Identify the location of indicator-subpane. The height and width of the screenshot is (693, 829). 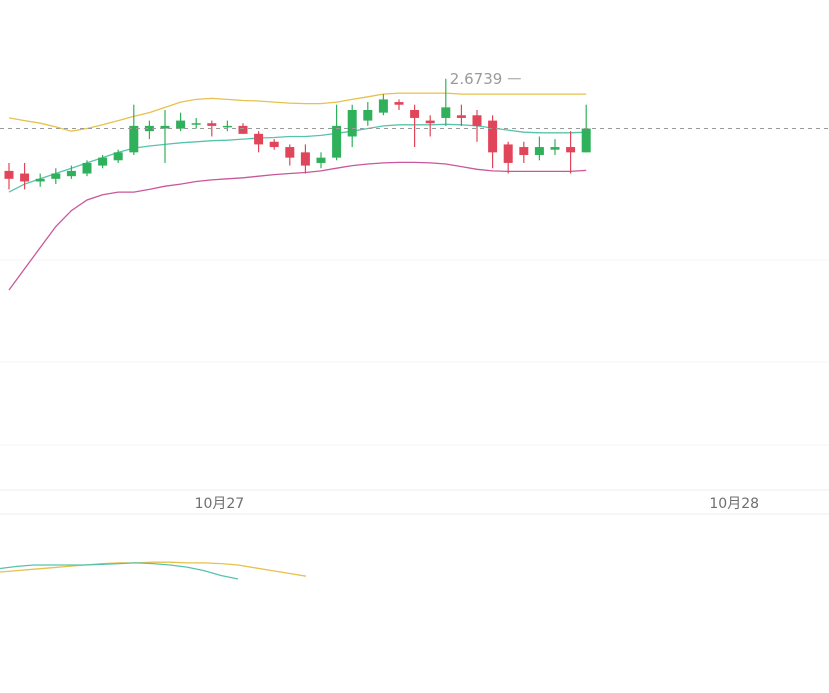
(153, 570).